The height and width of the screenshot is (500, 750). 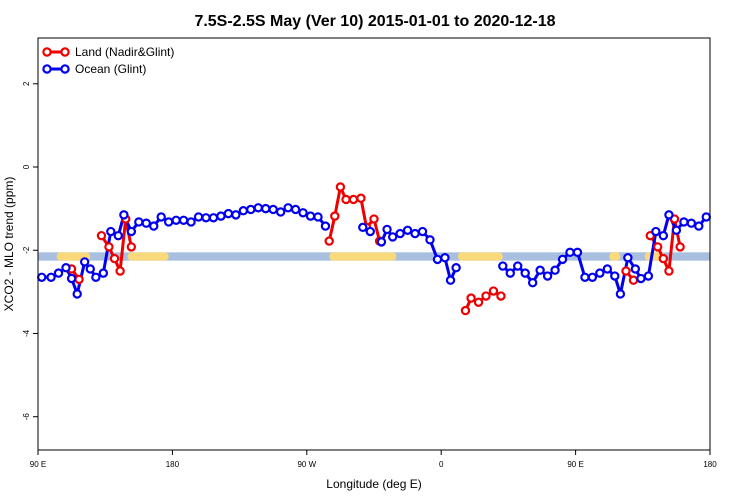 I want to click on y-tick-label: -4, so click(x=26, y=333).